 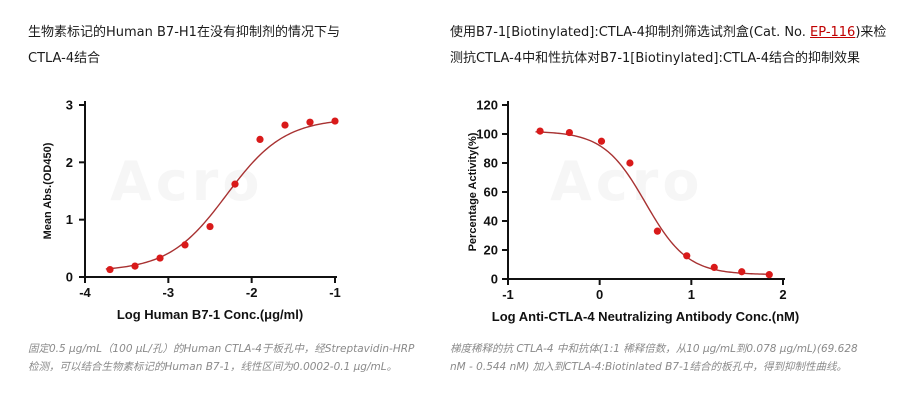 I want to click on right-x-tick-label: 0, so click(x=599, y=294).